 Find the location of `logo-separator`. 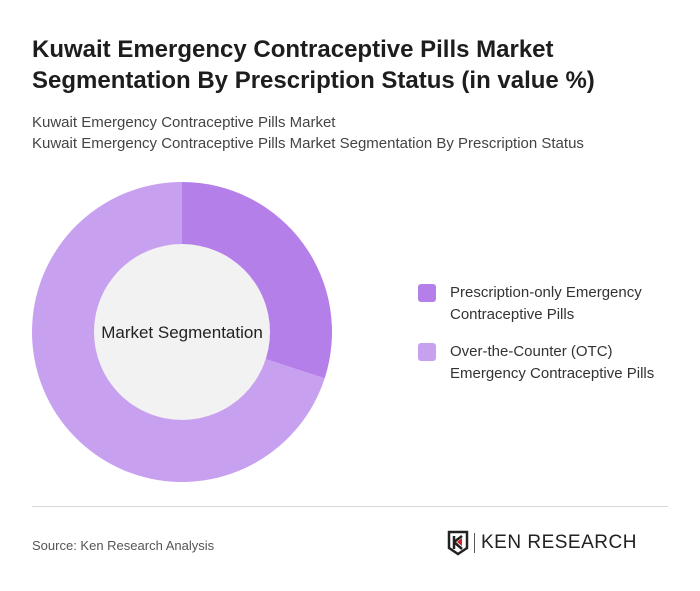

logo-separator is located at coordinates (474, 543).